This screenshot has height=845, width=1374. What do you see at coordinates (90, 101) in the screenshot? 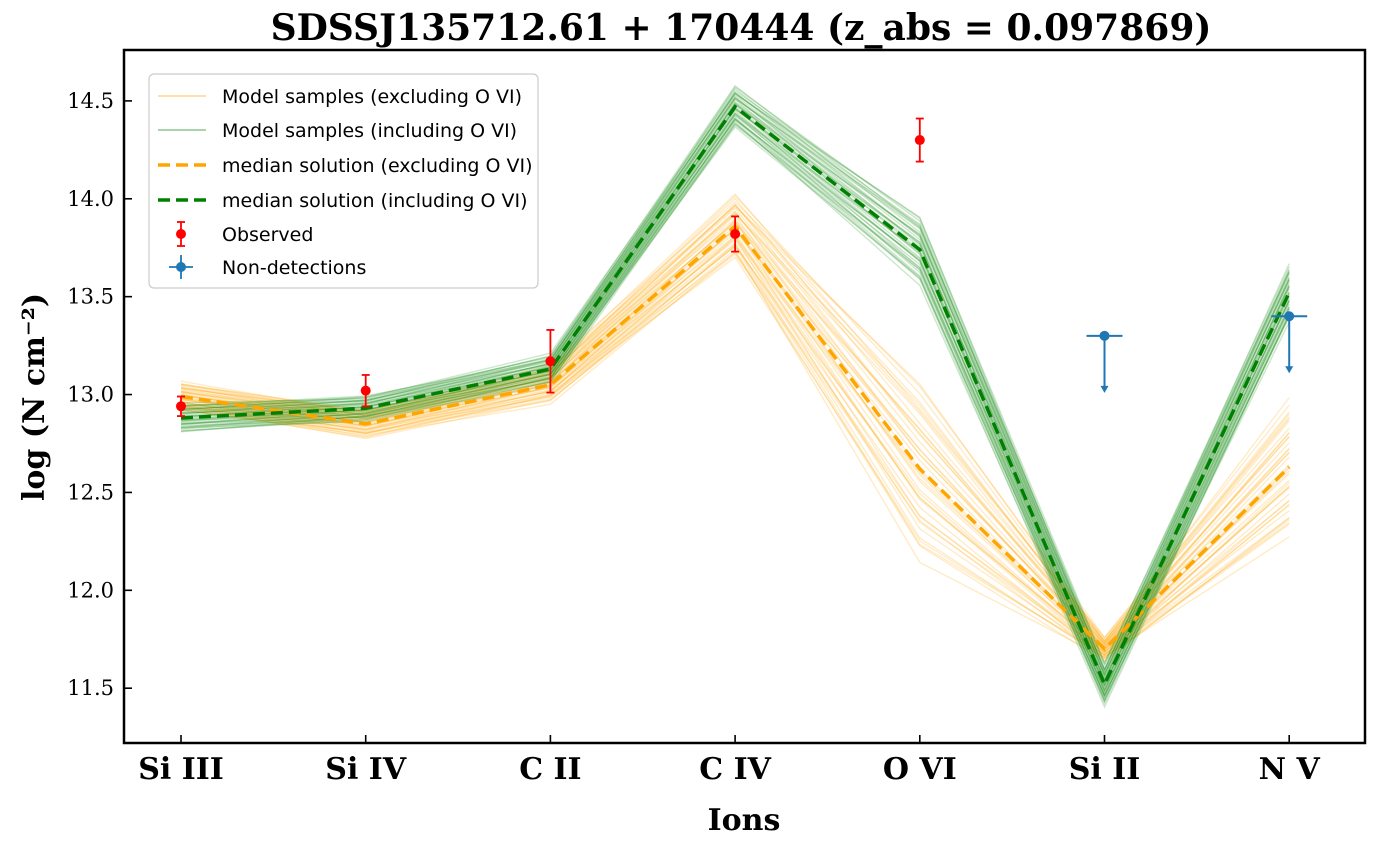
I see `y-tick-label: 14.5` at bounding box center [90, 101].